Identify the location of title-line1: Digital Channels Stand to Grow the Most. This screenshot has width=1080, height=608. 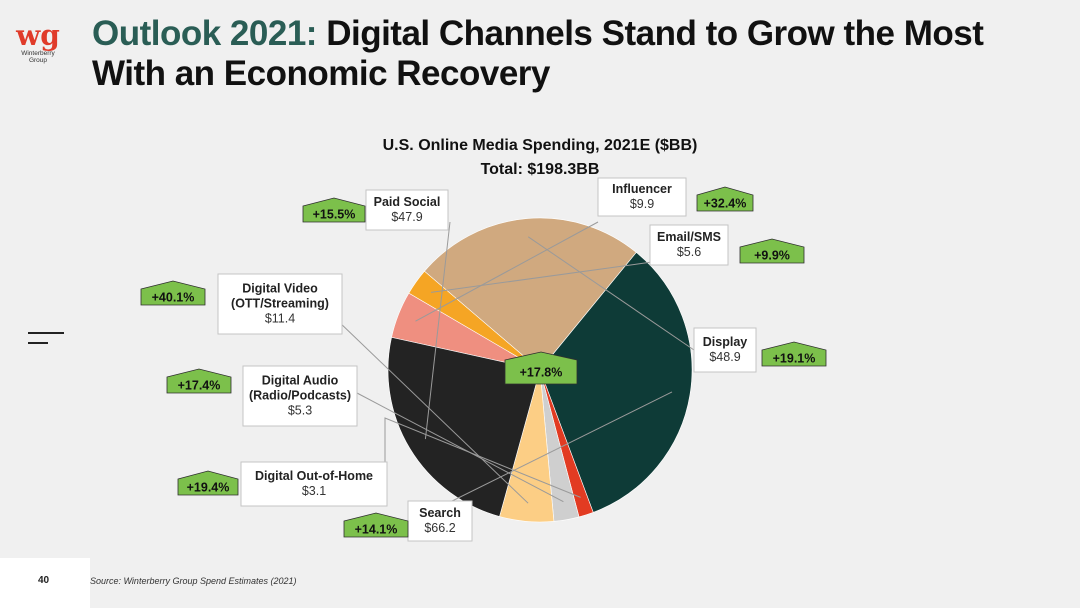
(655, 33).